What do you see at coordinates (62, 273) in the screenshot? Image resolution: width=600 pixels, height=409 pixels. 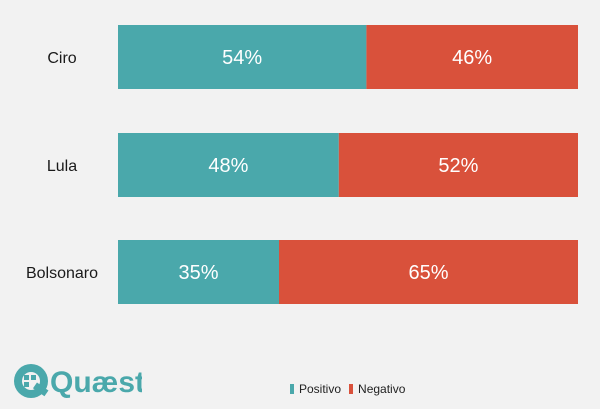 I see `category-label-bolsonaro: Bolsonaro` at bounding box center [62, 273].